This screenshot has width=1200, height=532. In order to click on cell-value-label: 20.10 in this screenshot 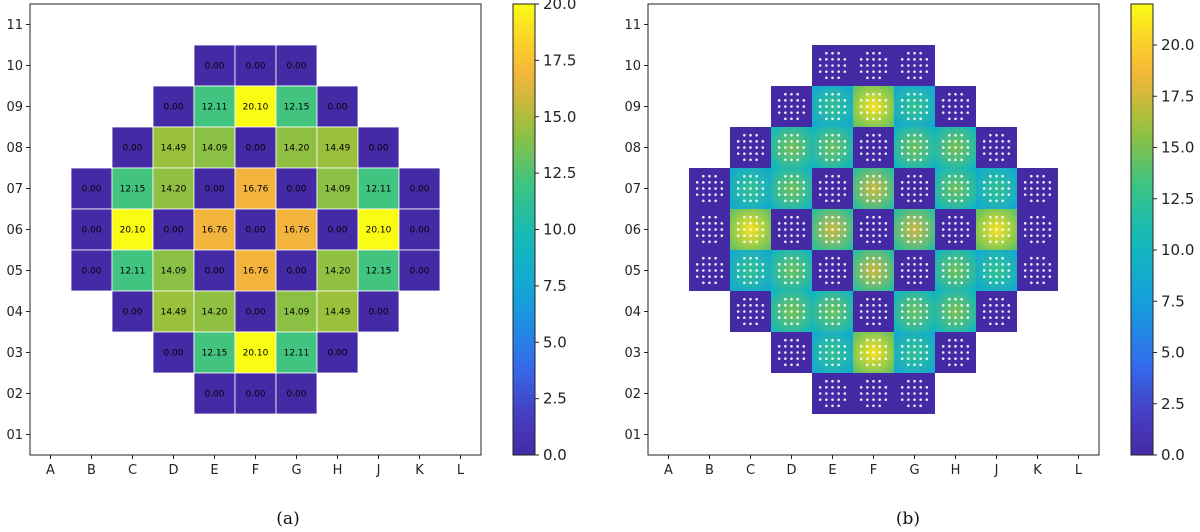, I will do `click(256, 354)`.